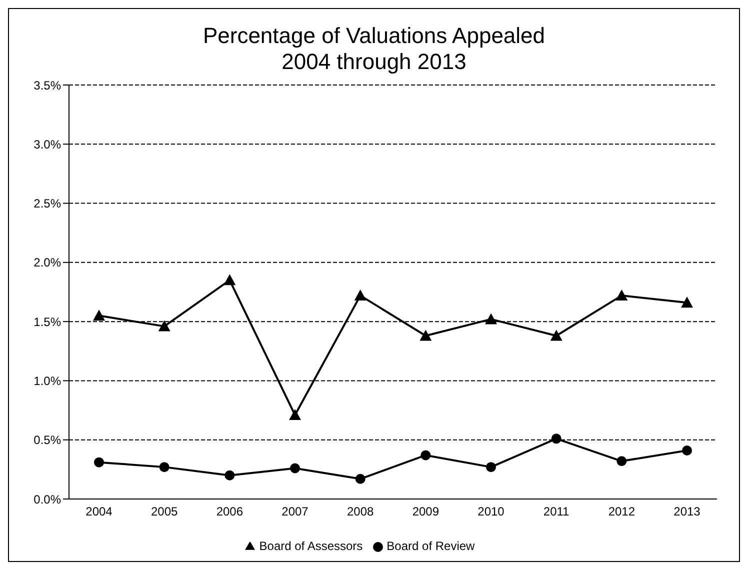 The image size is (748, 570). Describe the element at coordinates (230, 511) in the screenshot. I see `x-tick-label: 2006` at that location.